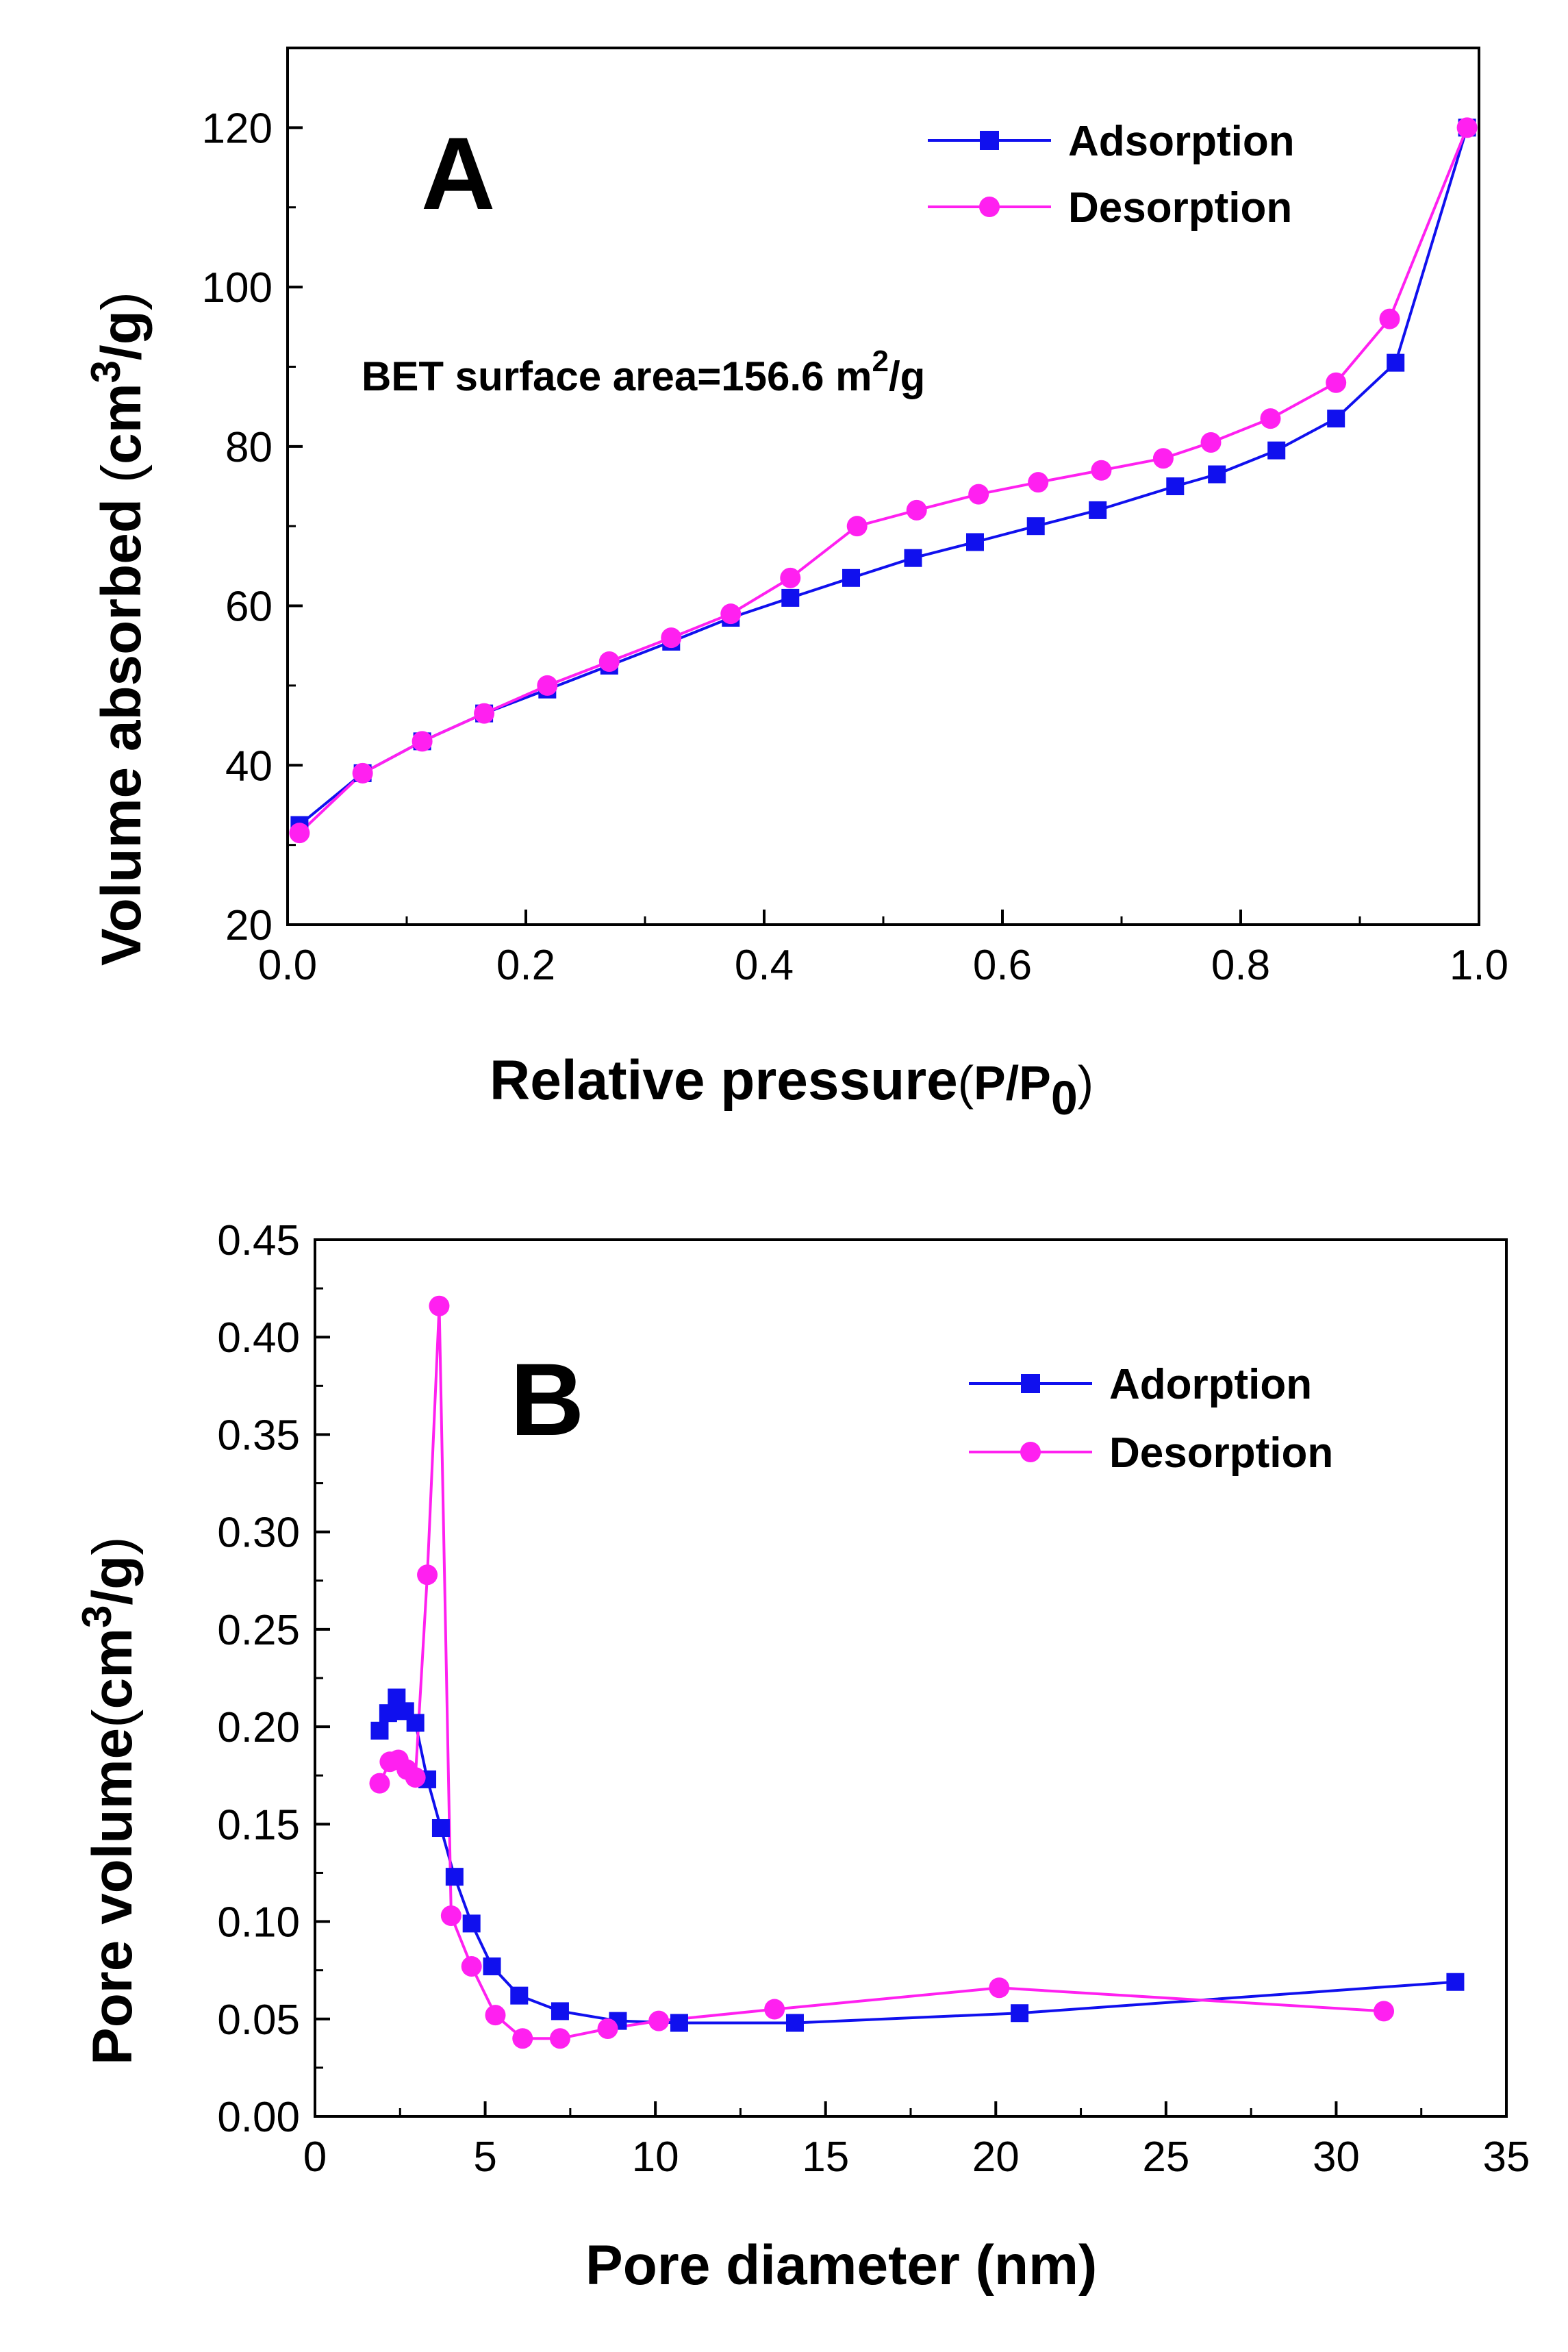  Describe the element at coordinates (287, 965) in the screenshot. I see `x-tick-label-a: 0.0` at that location.